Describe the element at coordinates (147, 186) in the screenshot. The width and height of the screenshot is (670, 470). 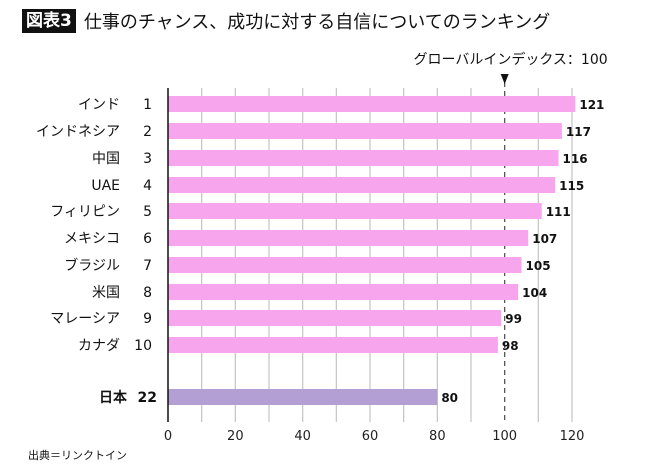
I see `rank-label: 4` at that location.